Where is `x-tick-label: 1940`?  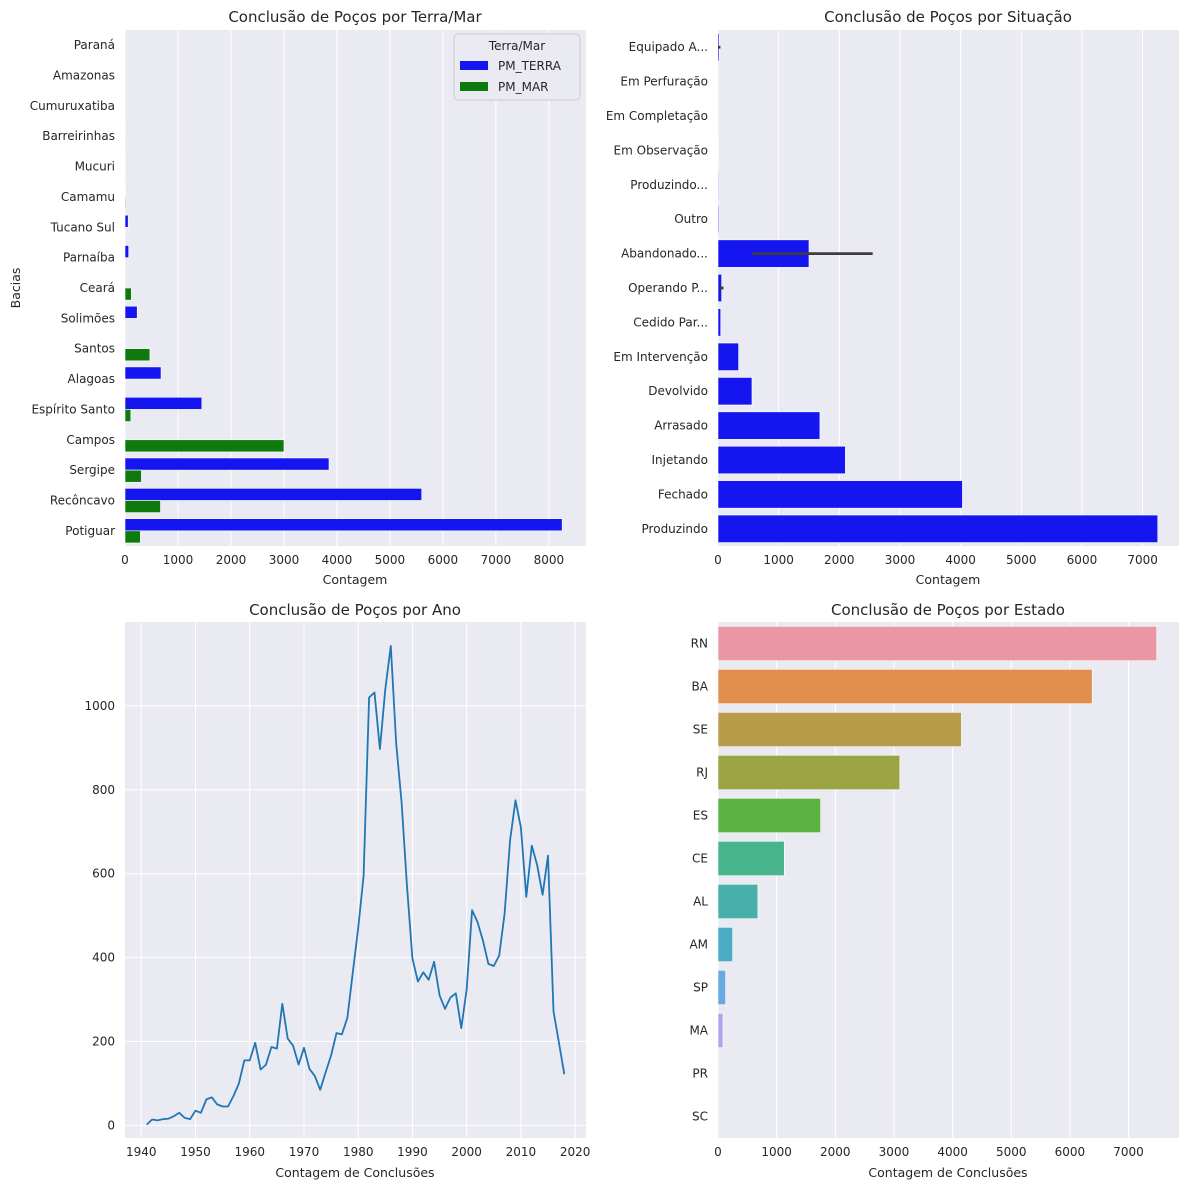
x-tick-label: 1940 is located at coordinates (141, 1152).